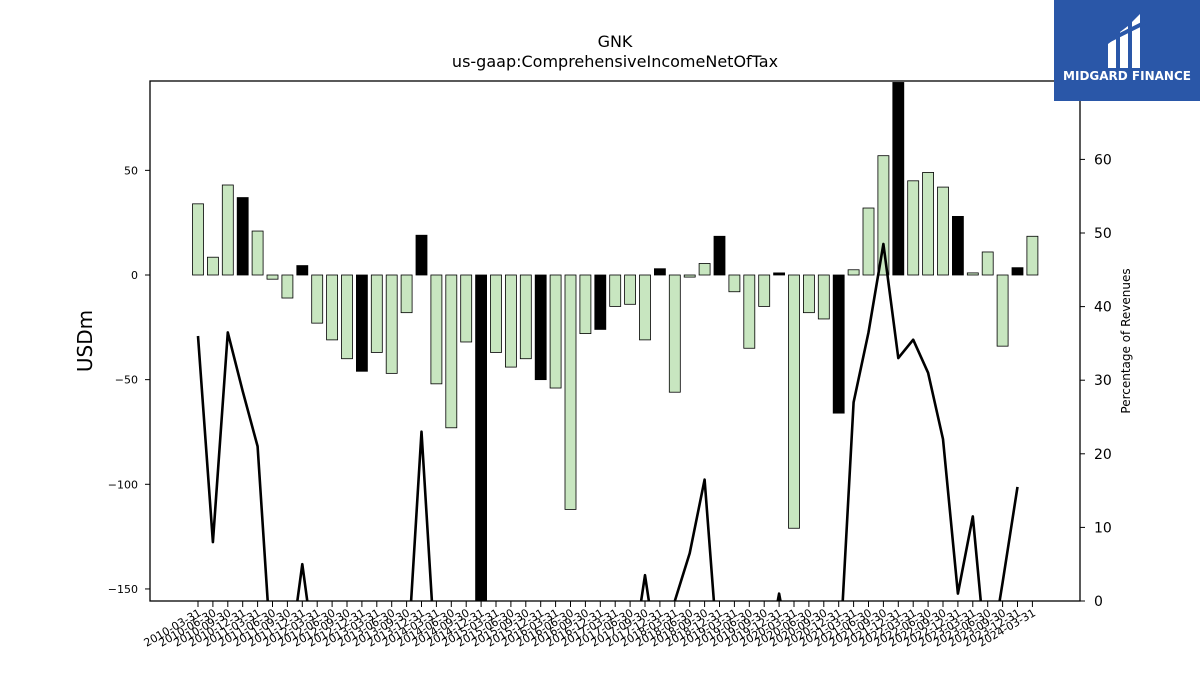 The width and height of the screenshot is (1200, 675). What do you see at coordinates (1103, 308) in the screenshot?
I see `y2-tick-label: 40` at bounding box center [1103, 308].